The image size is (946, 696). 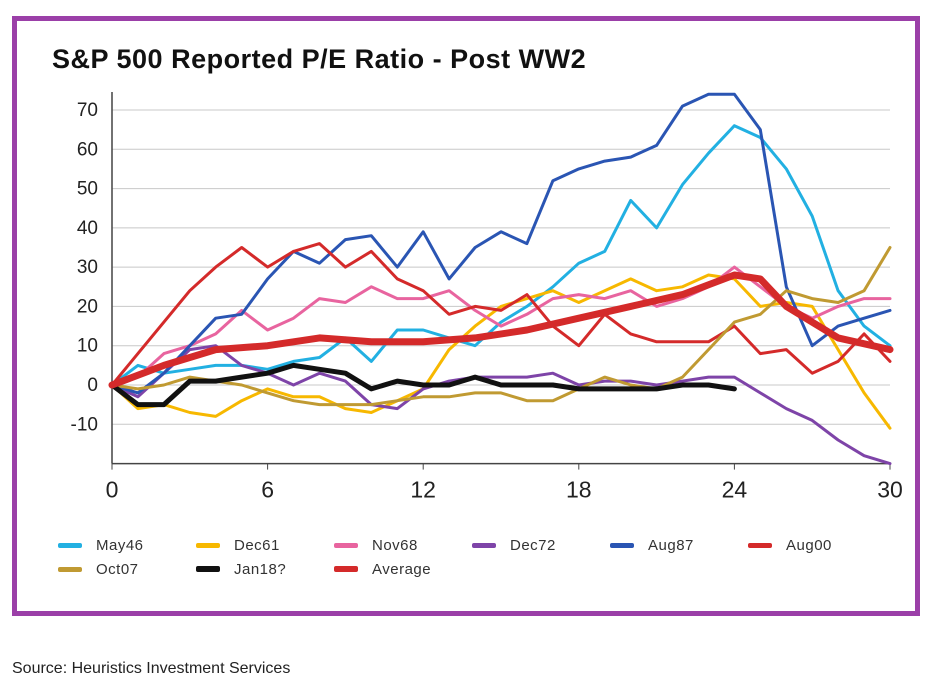 I want to click on legend-item: Dec61, so click(x=238, y=545).